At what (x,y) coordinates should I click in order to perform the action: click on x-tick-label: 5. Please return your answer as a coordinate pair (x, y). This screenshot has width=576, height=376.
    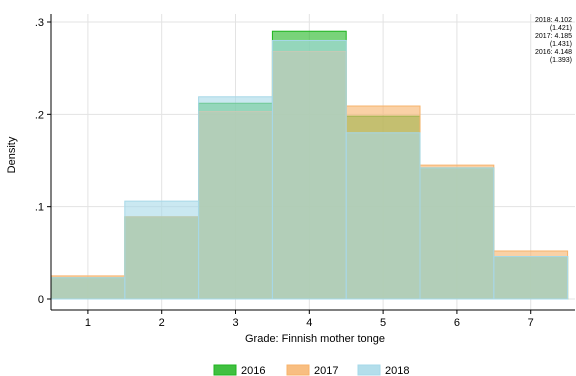
    Looking at the image, I should click on (383, 323).